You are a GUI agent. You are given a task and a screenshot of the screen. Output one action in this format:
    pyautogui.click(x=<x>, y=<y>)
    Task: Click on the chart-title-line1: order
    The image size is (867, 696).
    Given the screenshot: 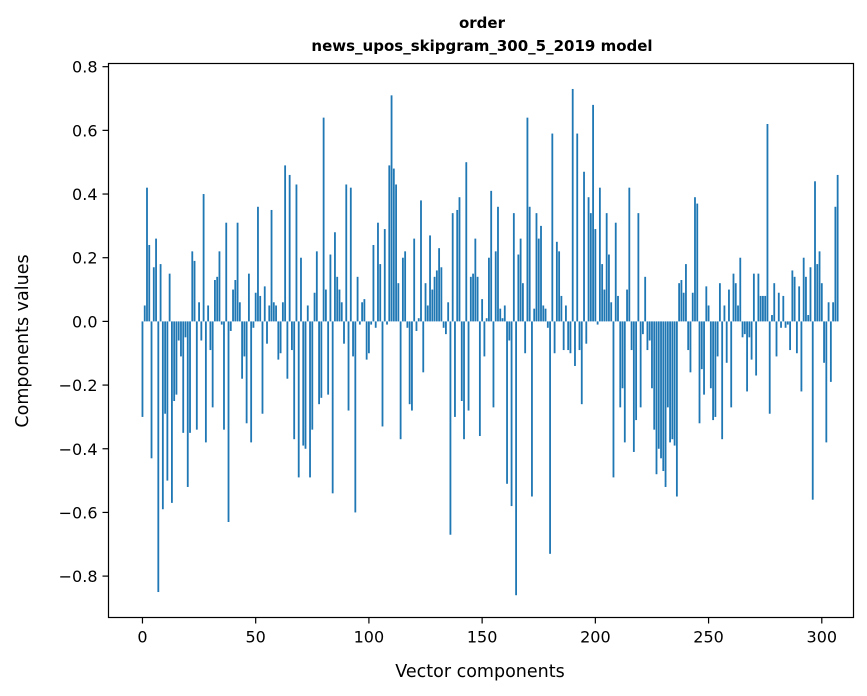 What is the action you would take?
    pyautogui.click(x=482, y=23)
    